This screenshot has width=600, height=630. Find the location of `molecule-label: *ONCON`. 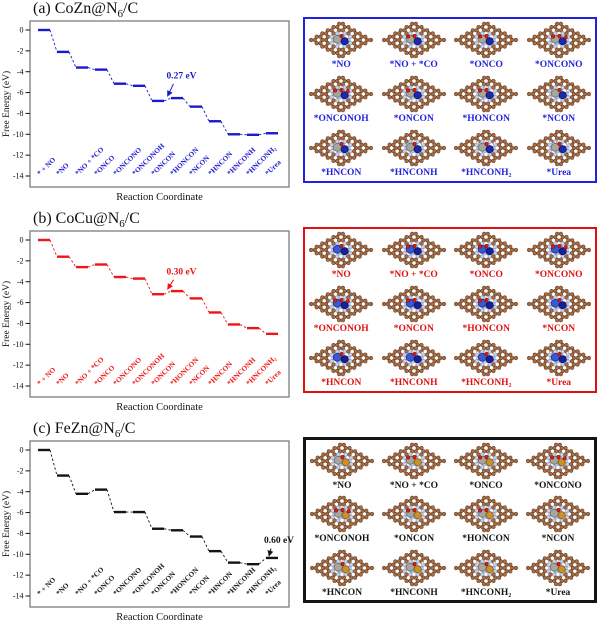

molecule-label: *ONCON is located at coordinates (413, 119).